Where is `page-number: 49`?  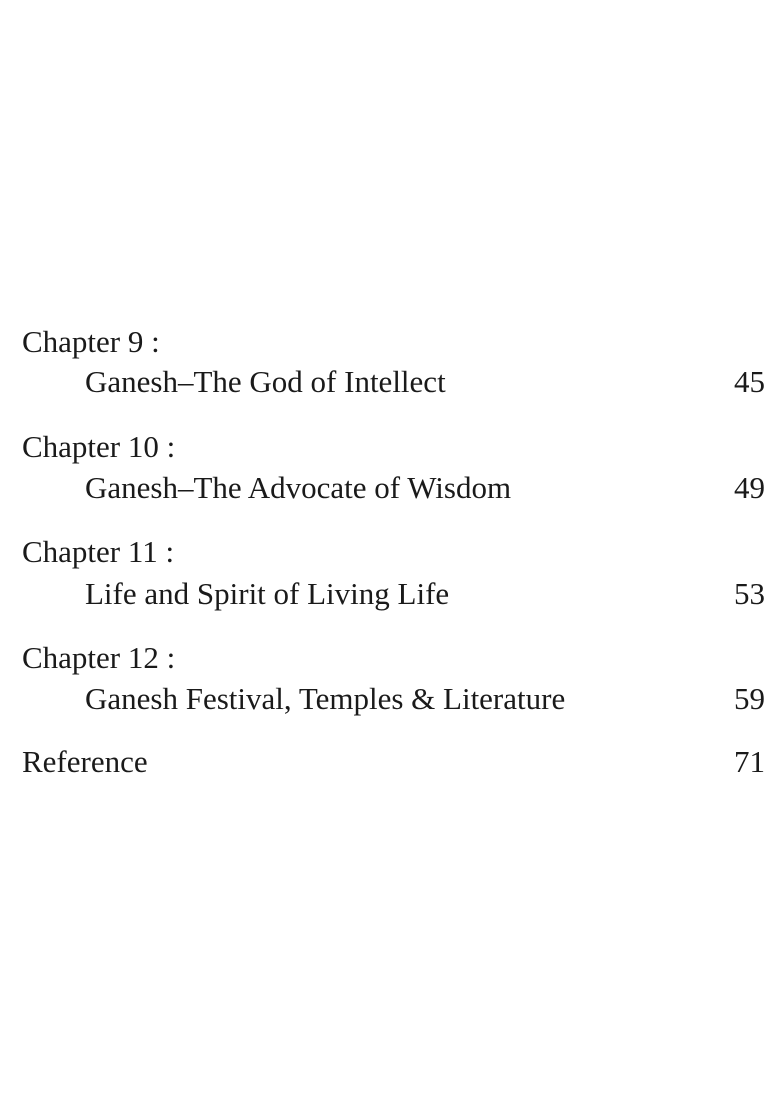
page-number: 49 is located at coordinates (749, 487).